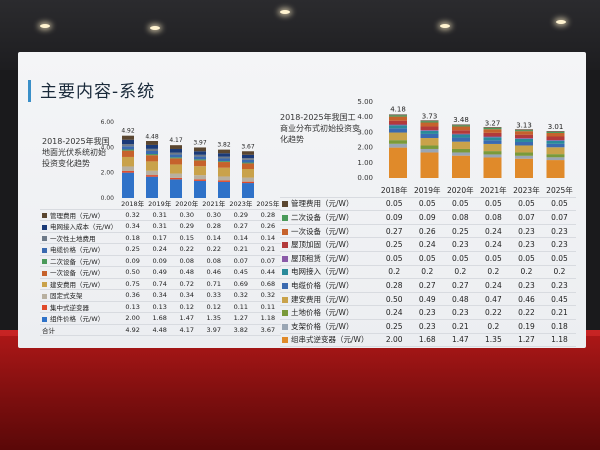  Describe the element at coordinates (322, 245) in the screenshot. I see `series-name: 屋顶加固（元/W）` at that location.